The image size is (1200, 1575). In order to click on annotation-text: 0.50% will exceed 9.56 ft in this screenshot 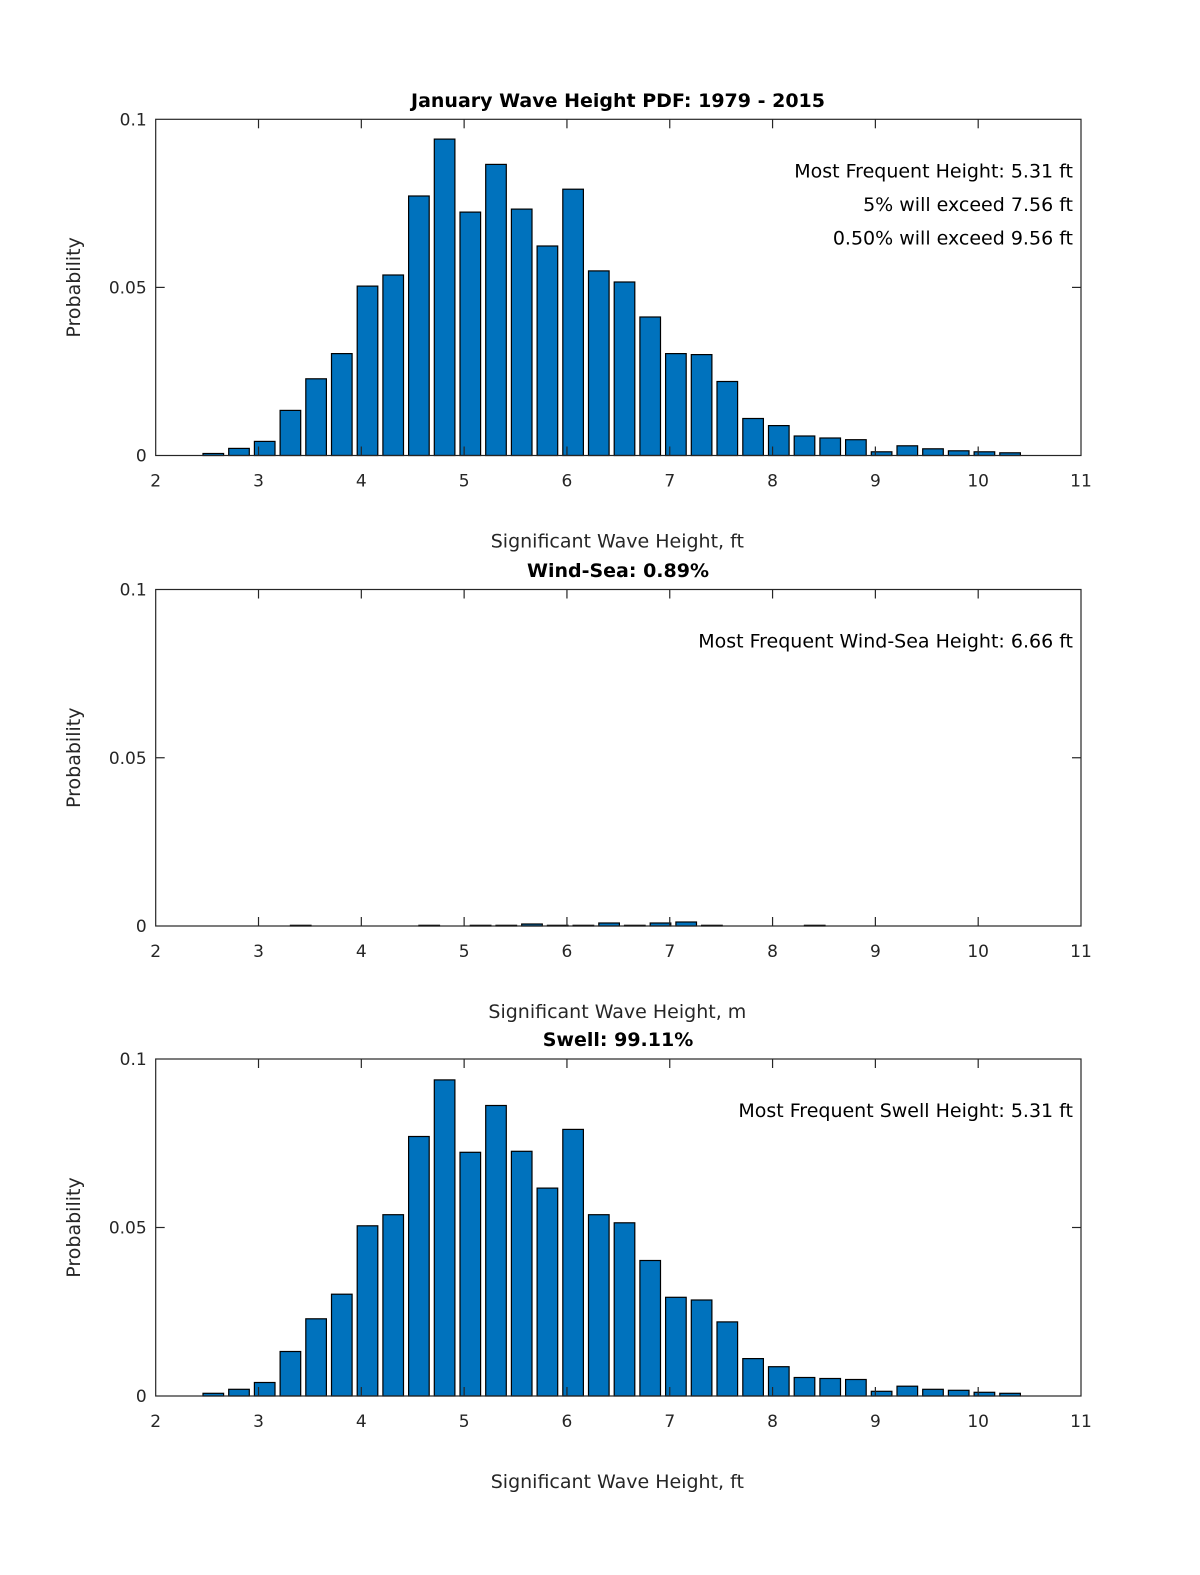, I will do `click(953, 238)`.